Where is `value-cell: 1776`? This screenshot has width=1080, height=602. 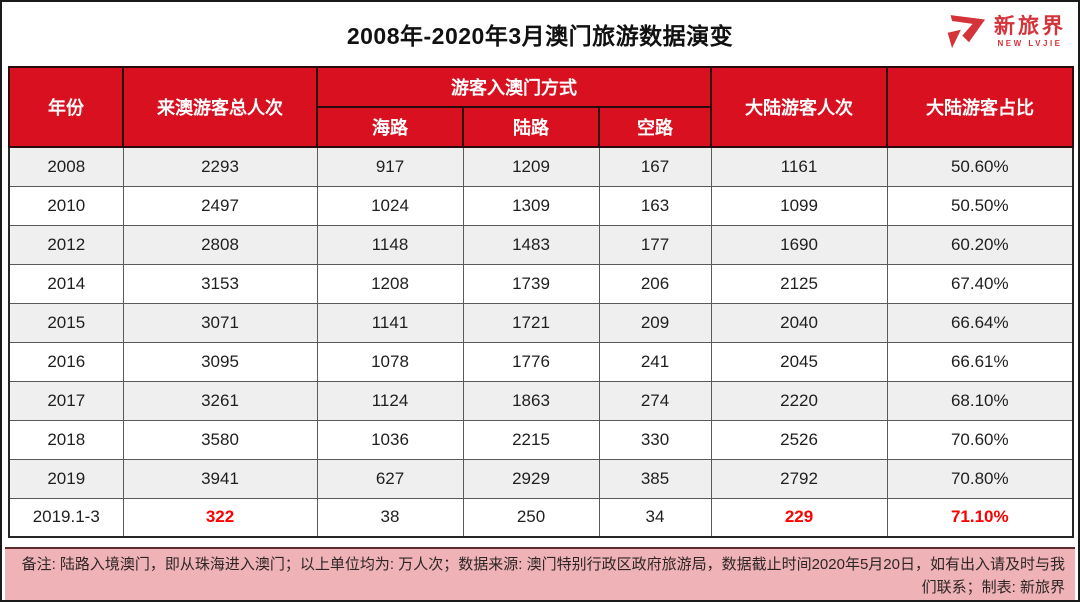 value-cell: 1776 is located at coordinates (531, 361).